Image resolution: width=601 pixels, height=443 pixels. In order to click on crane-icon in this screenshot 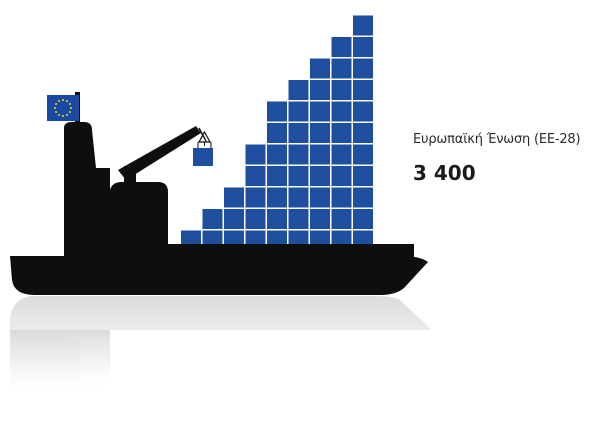, I will do `click(165, 156)`.